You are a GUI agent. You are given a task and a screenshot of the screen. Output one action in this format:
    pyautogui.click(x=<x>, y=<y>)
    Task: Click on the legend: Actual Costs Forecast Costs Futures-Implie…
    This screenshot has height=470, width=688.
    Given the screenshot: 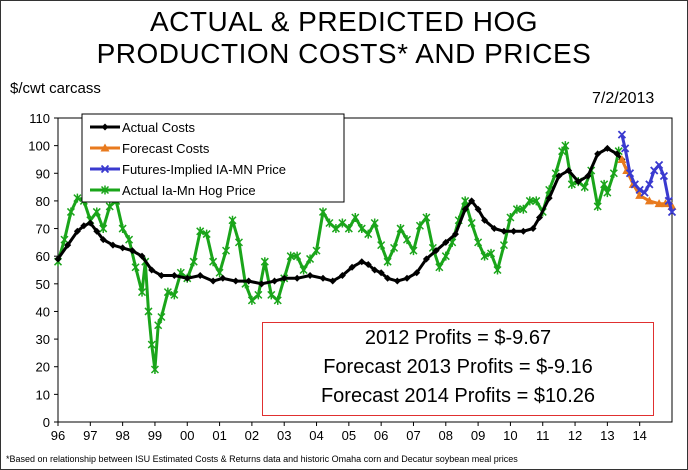 What is the action you would take?
    pyautogui.click(x=213, y=158)
    